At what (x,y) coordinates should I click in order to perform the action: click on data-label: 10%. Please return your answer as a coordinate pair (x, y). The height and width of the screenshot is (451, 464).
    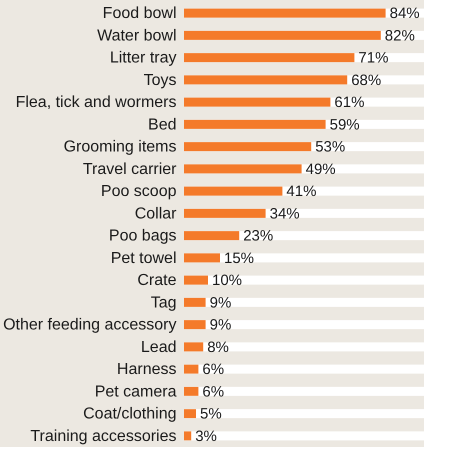
    Looking at the image, I should click on (227, 281).